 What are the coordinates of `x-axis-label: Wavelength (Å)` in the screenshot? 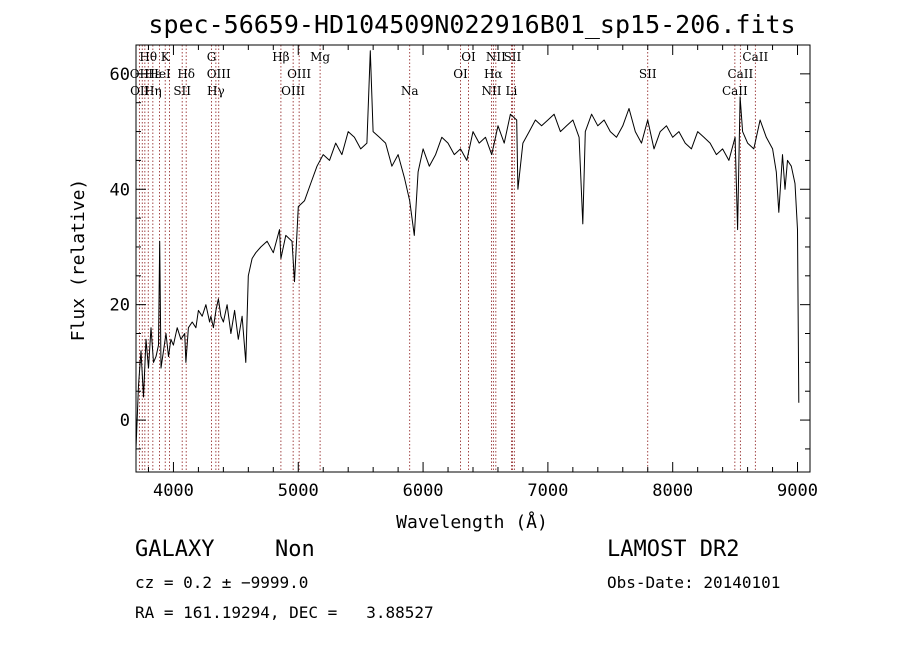 It's located at (472, 522).